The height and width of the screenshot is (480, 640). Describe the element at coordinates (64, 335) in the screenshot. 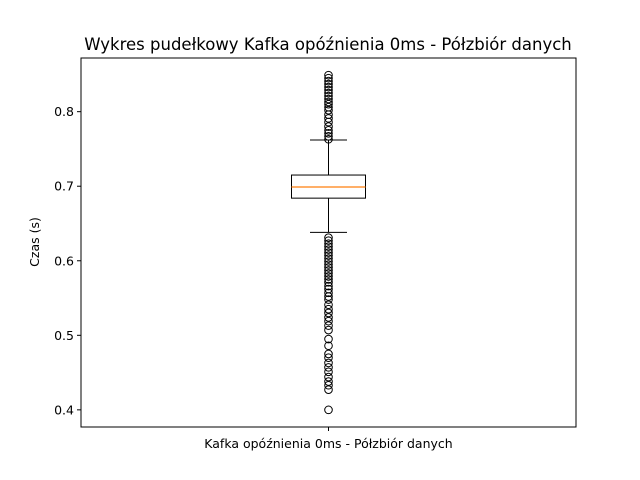

I see `y-tick-label: 0.5` at that location.